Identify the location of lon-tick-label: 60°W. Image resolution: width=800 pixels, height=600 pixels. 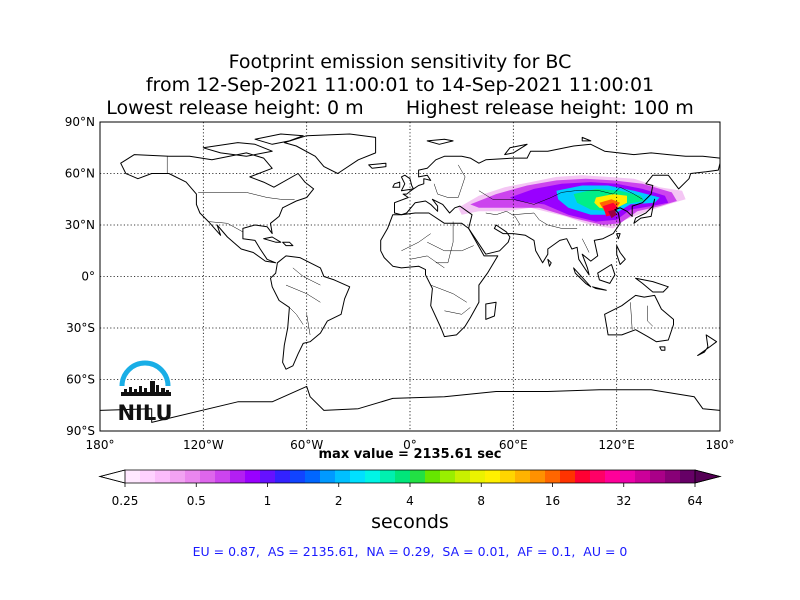
(306, 445).